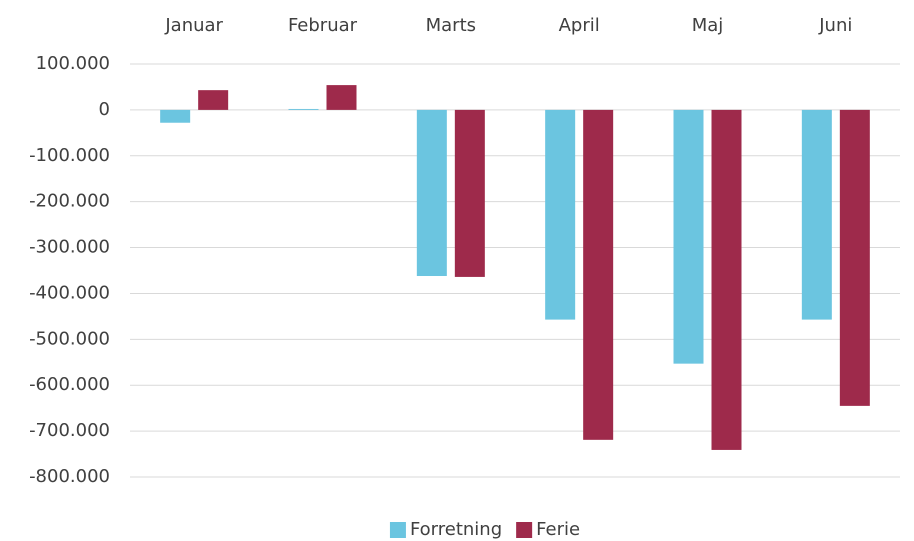  Describe the element at coordinates (69, 292) in the screenshot. I see `y-tick-label: -400.000` at that location.